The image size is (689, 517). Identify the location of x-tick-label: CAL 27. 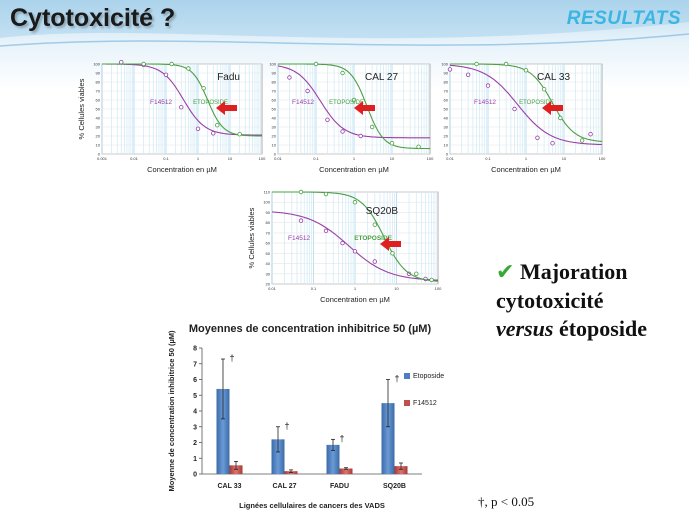
(285, 486).